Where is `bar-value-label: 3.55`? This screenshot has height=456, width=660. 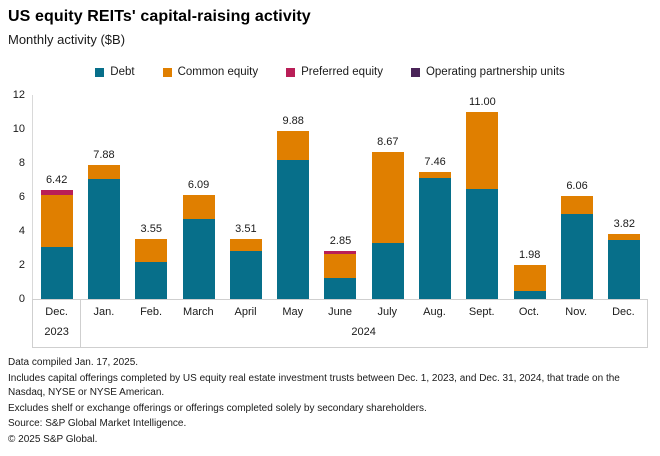 bar-value-label: 3.55 is located at coordinates (151, 228).